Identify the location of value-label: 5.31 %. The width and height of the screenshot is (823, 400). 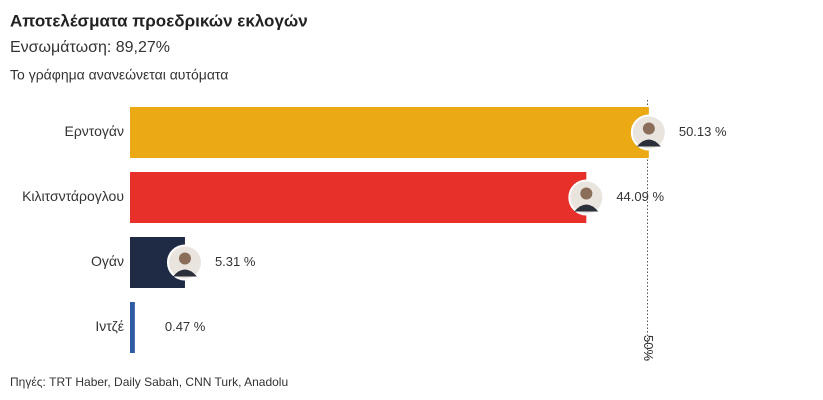
(235, 261).